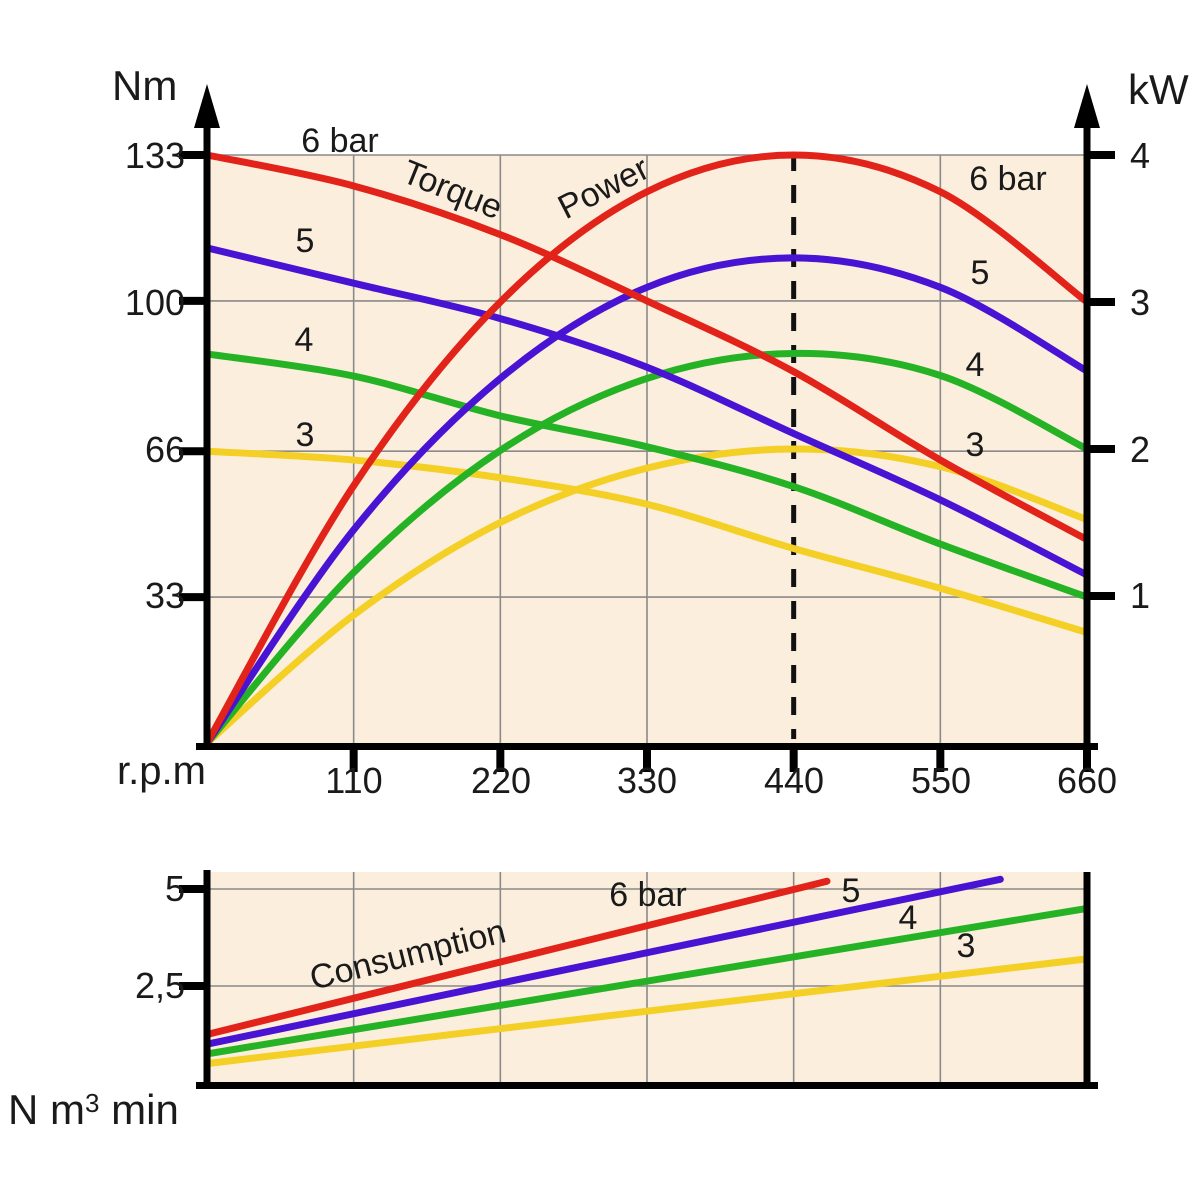 This screenshot has height=1200, width=1200. What do you see at coordinates (305, 435) in the screenshot?
I see `torque-3bar-label: 3` at bounding box center [305, 435].